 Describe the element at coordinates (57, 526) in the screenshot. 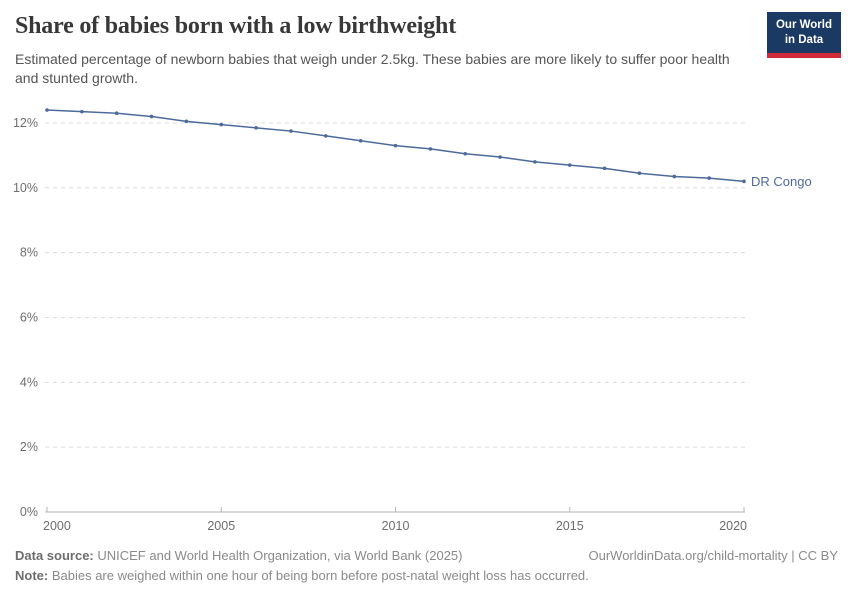

I see `x-axis-tick-label: 2000` at that location.